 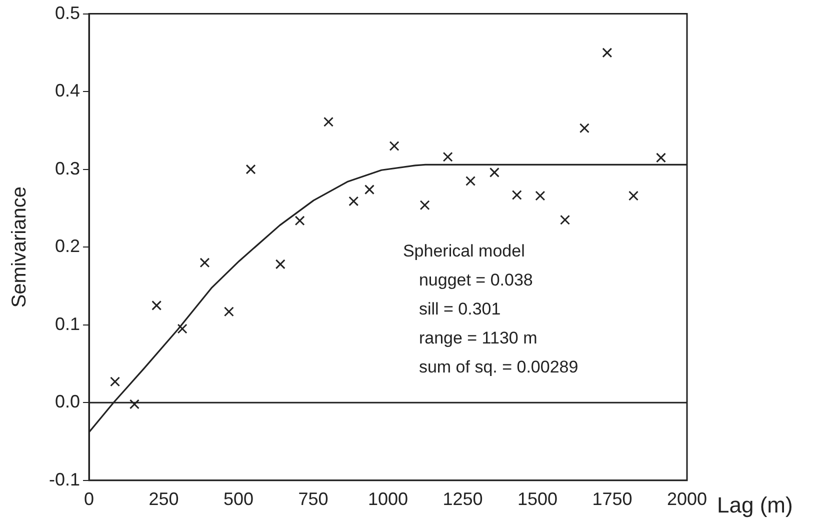 What do you see at coordinates (537, 499) in the screenshot?
I see `x-tick-label: 1500` at bounding box center [537, 499].